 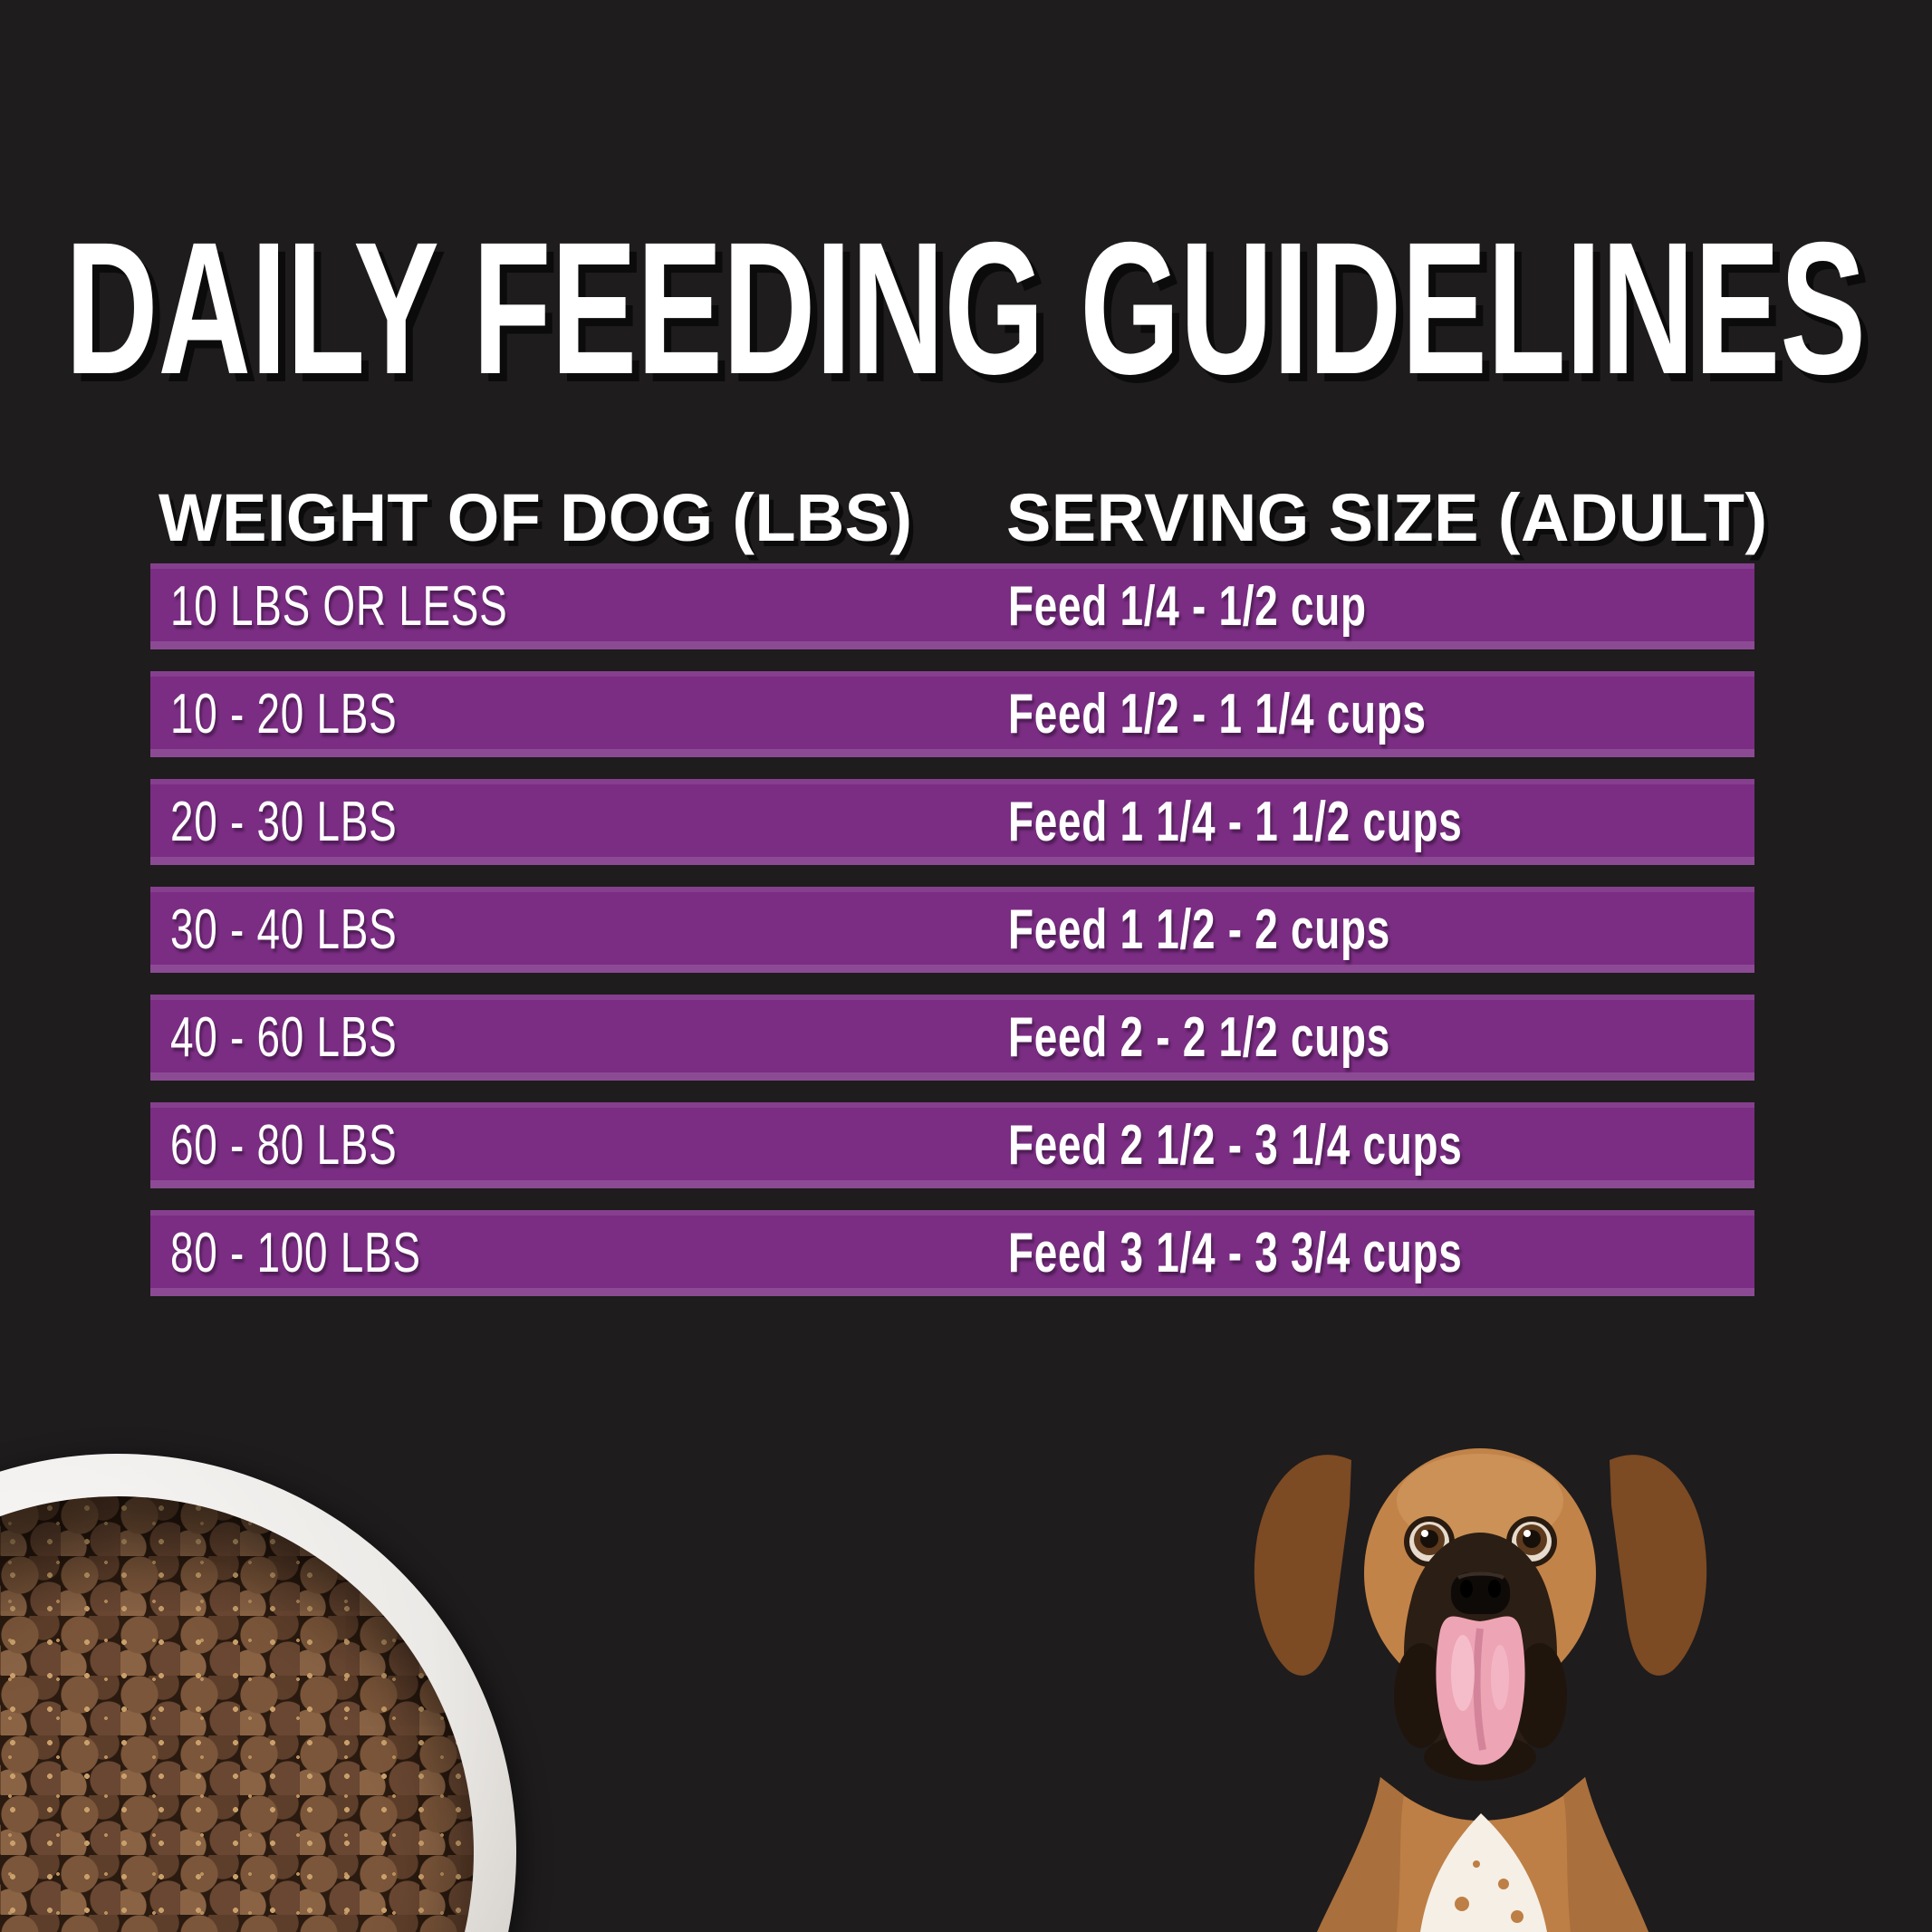 What do you see at coordinates (284, 1145) in the screenshot?
I see `weight-cell: 60 - 80 LBS` at bounding box center [284, 1145].